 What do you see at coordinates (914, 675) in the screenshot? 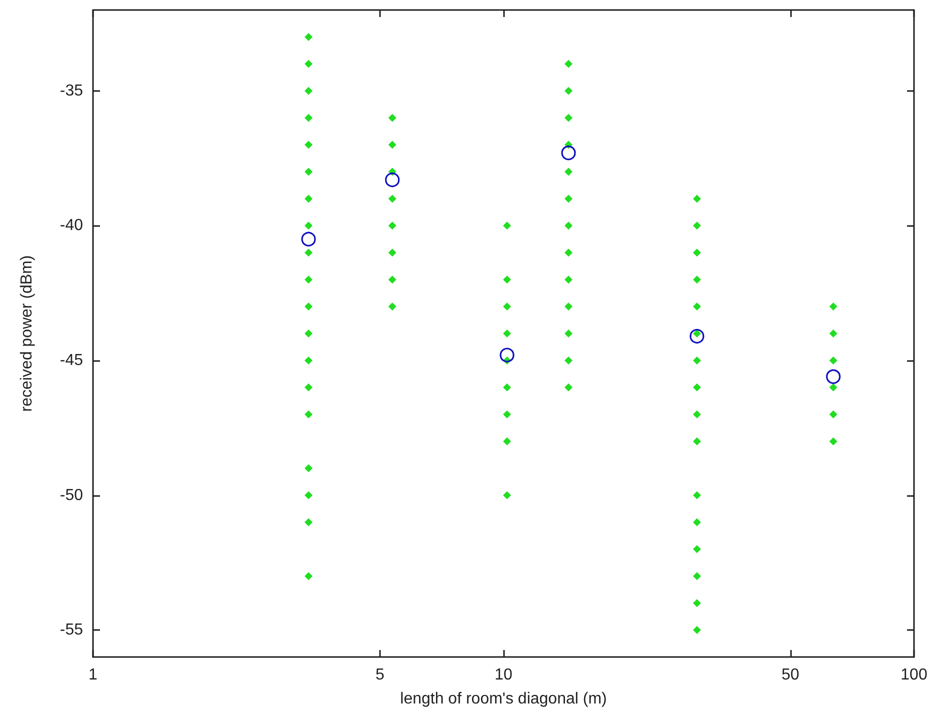
I see `x-tick-label: 100` at bounding box center [914, 675].